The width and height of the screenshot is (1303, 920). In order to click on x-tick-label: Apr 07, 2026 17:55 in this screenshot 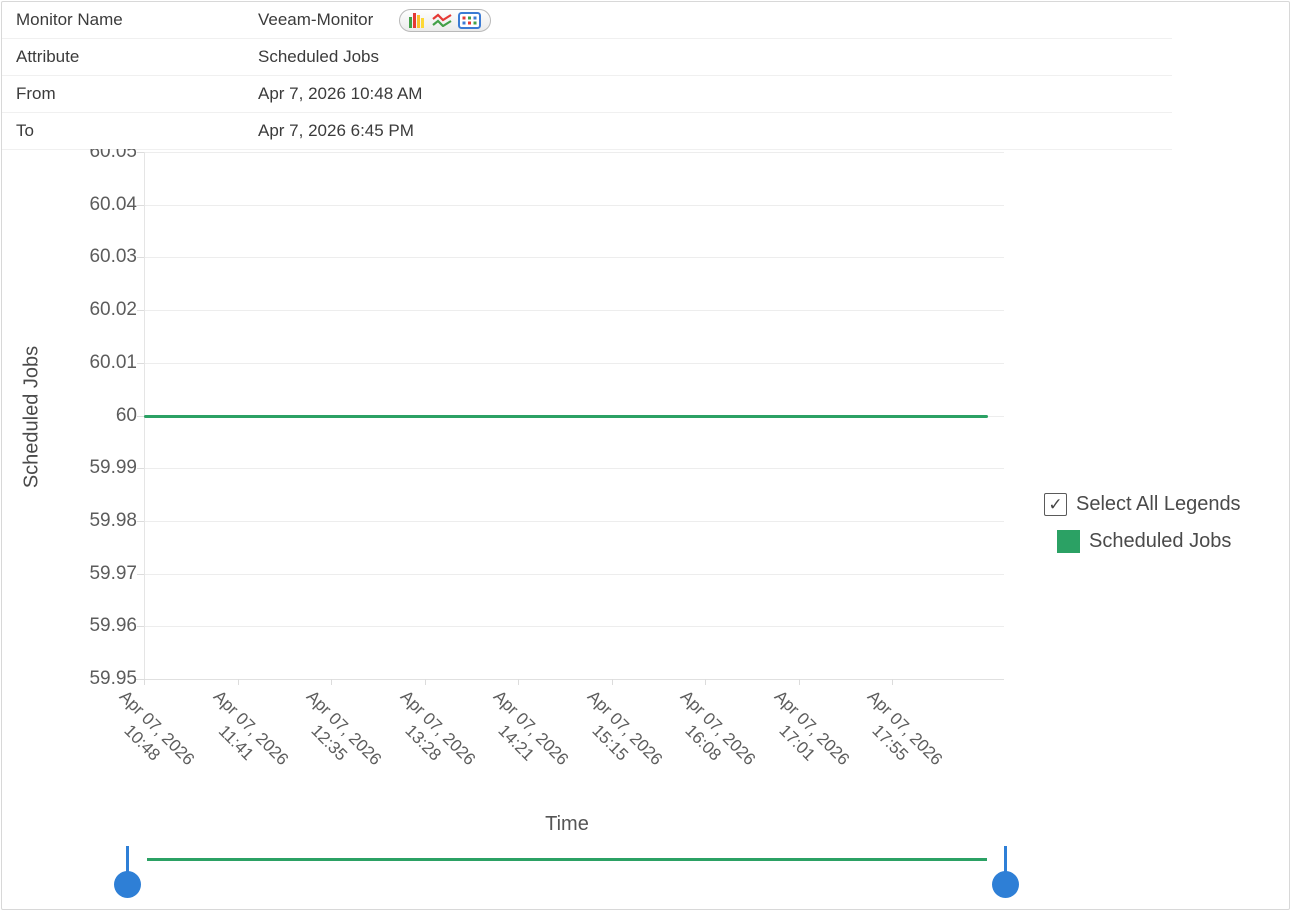, I will do `click(919, 727)`.